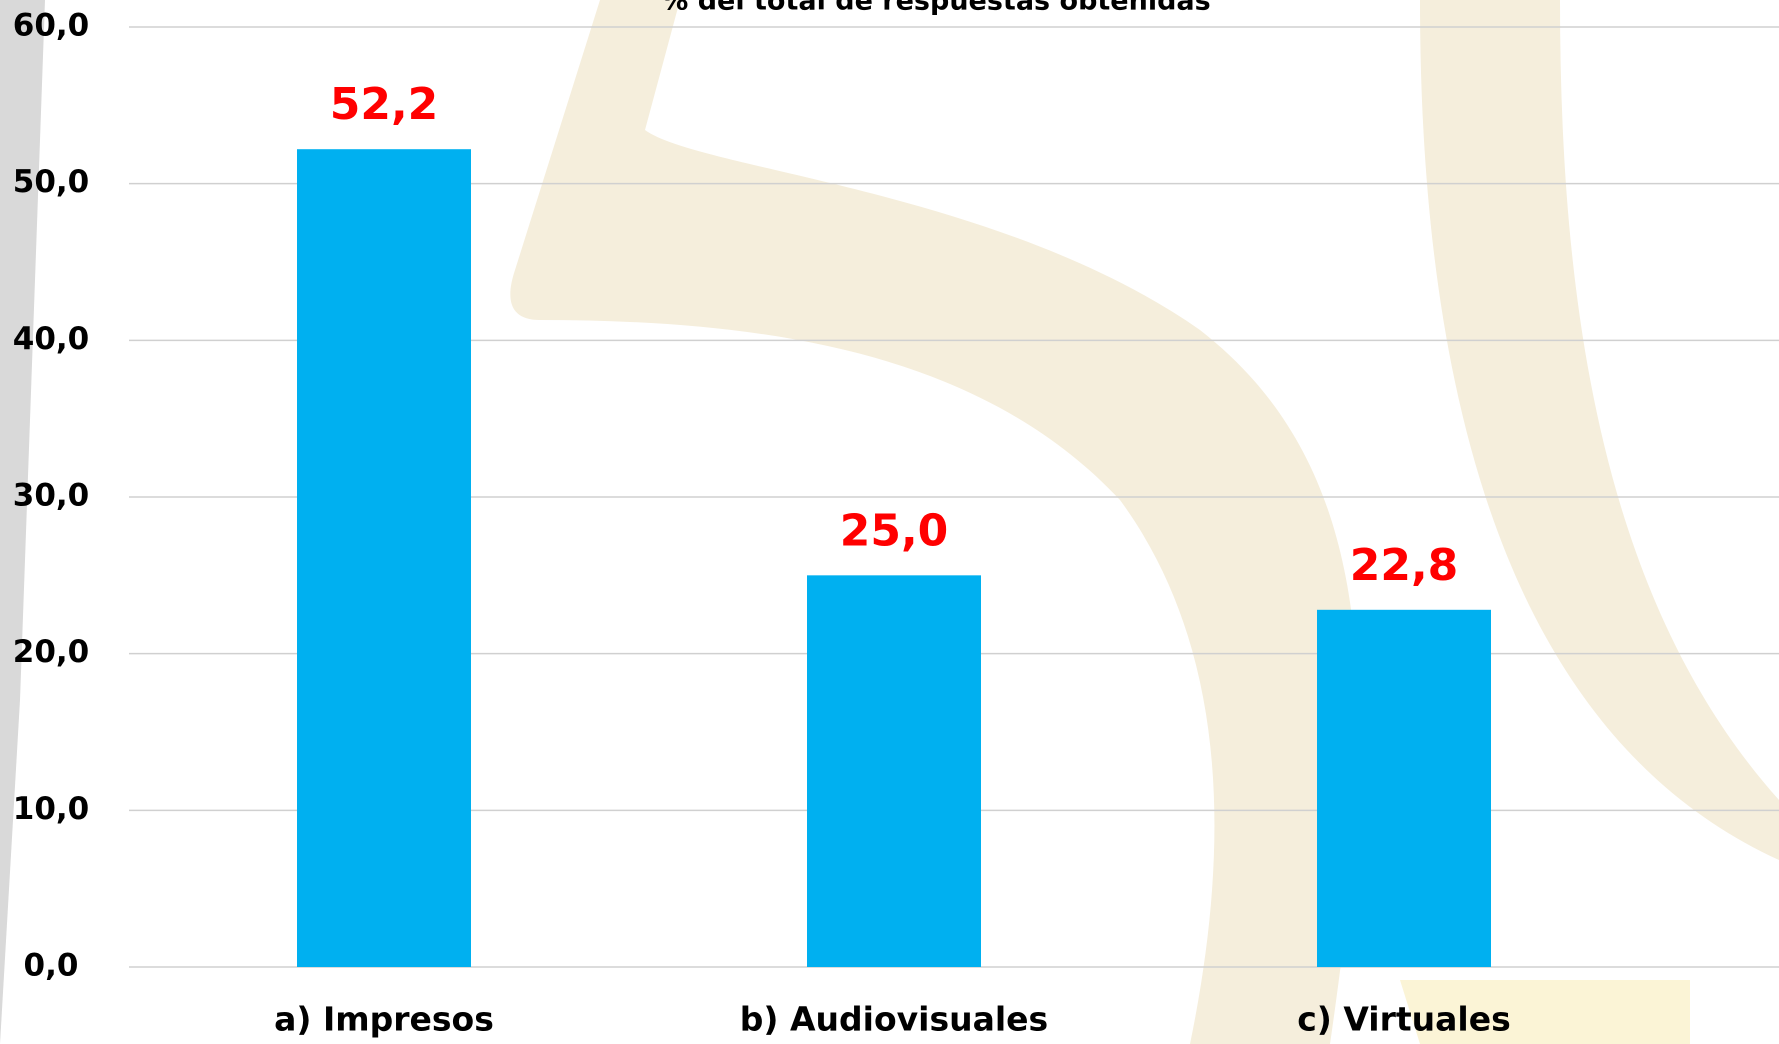 The width and height of the screenshot is (1779, 1044). I want to click on value-label: 25,0, so click(894, 530).